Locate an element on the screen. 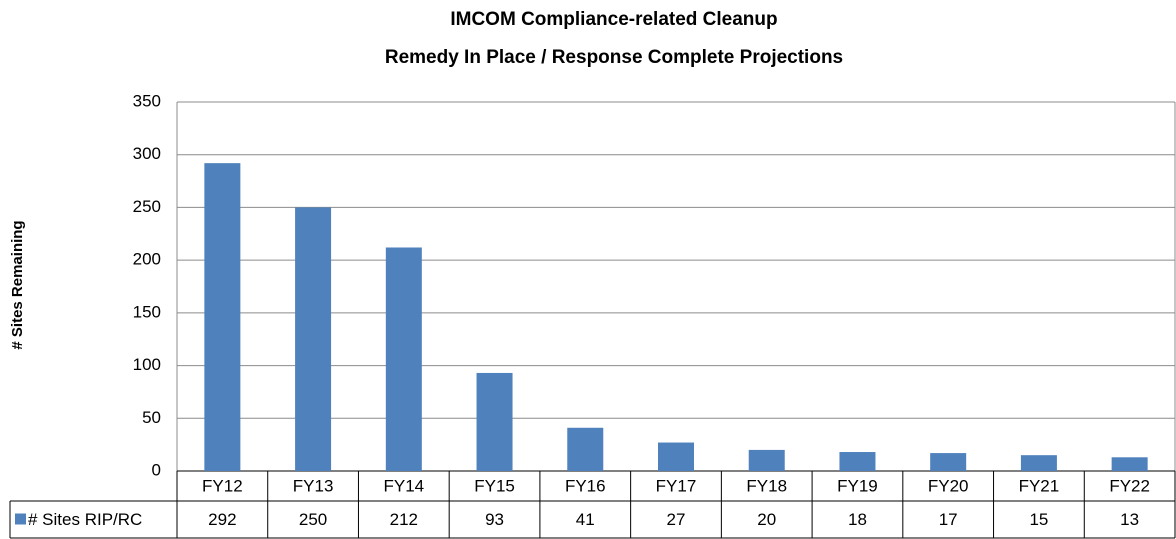 This screenshot has width=1176, height=539. table-value: 212 is located at coordinates (404, 519).